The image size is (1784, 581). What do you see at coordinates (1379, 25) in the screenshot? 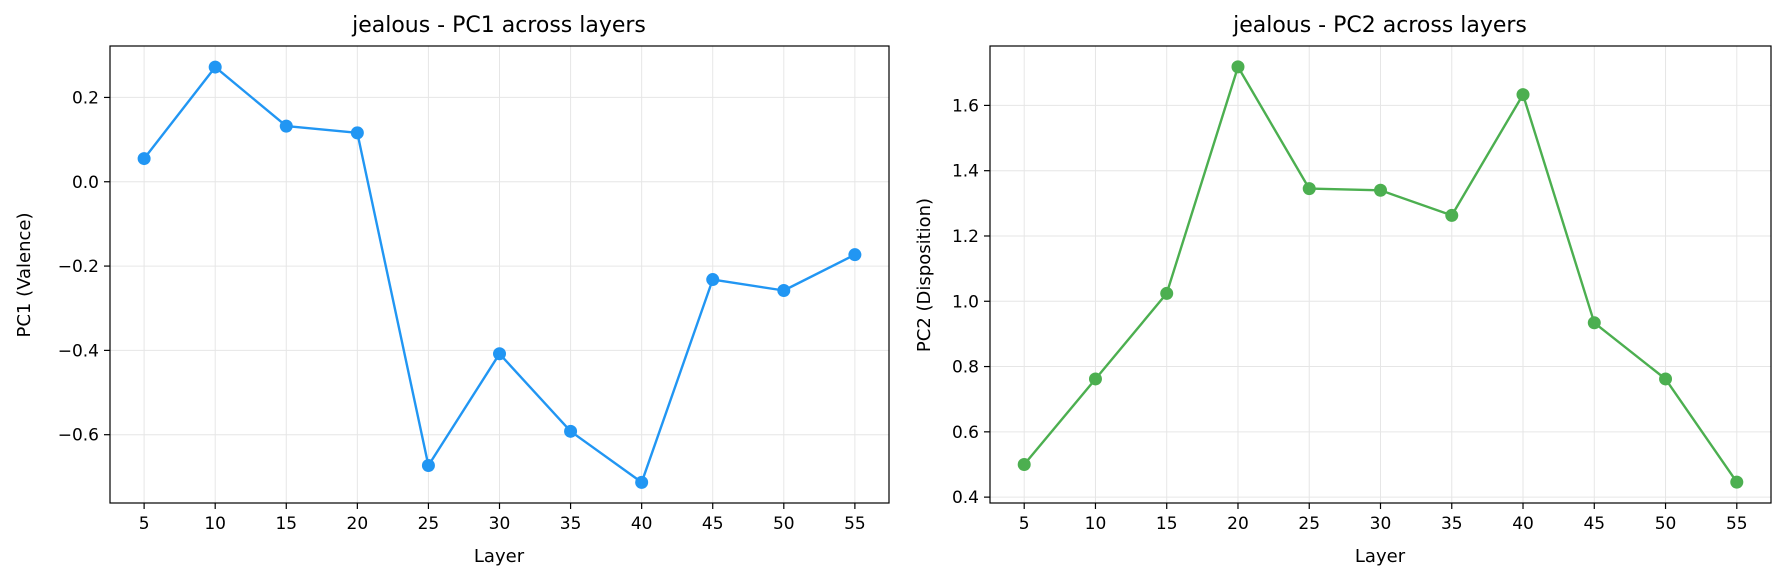
I see `chart-title: jealous - PC2 across layers` at bounding box center [1379, 25].